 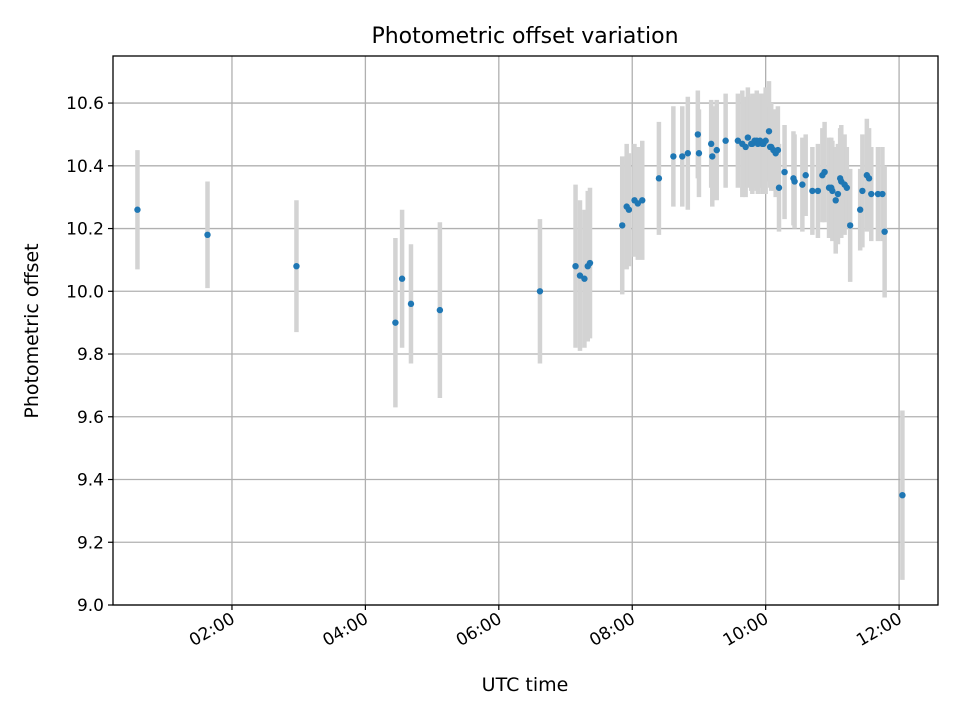 I want to click on y-tick-label: 10.2, so click(x=85, y=230).